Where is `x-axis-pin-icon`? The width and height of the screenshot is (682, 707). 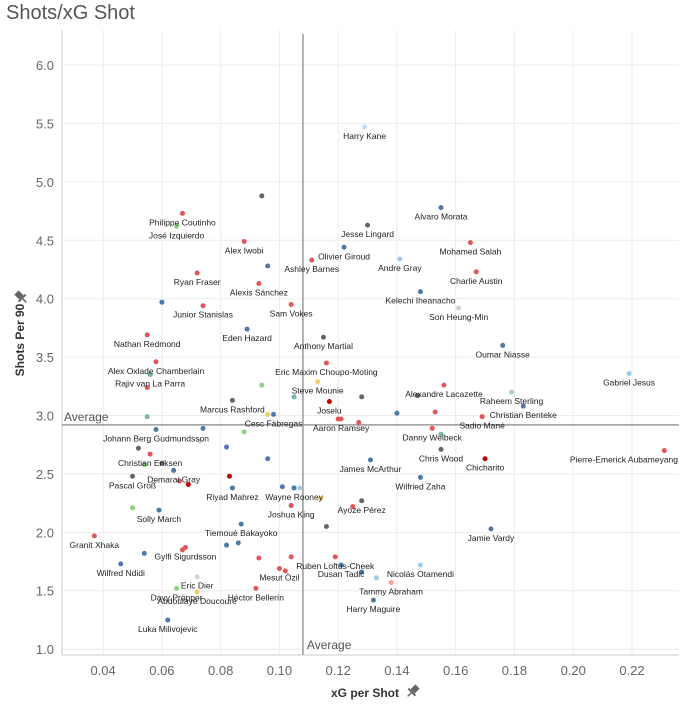 x-axis-pin-icon is located at coordinates (412, 691).